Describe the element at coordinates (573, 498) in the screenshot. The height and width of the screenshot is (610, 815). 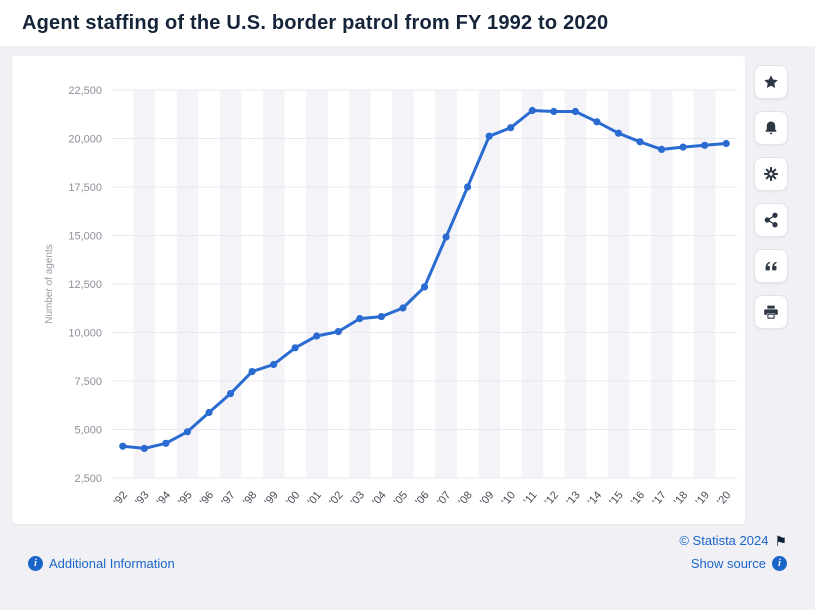
I see `svg-text: '13` at that location.